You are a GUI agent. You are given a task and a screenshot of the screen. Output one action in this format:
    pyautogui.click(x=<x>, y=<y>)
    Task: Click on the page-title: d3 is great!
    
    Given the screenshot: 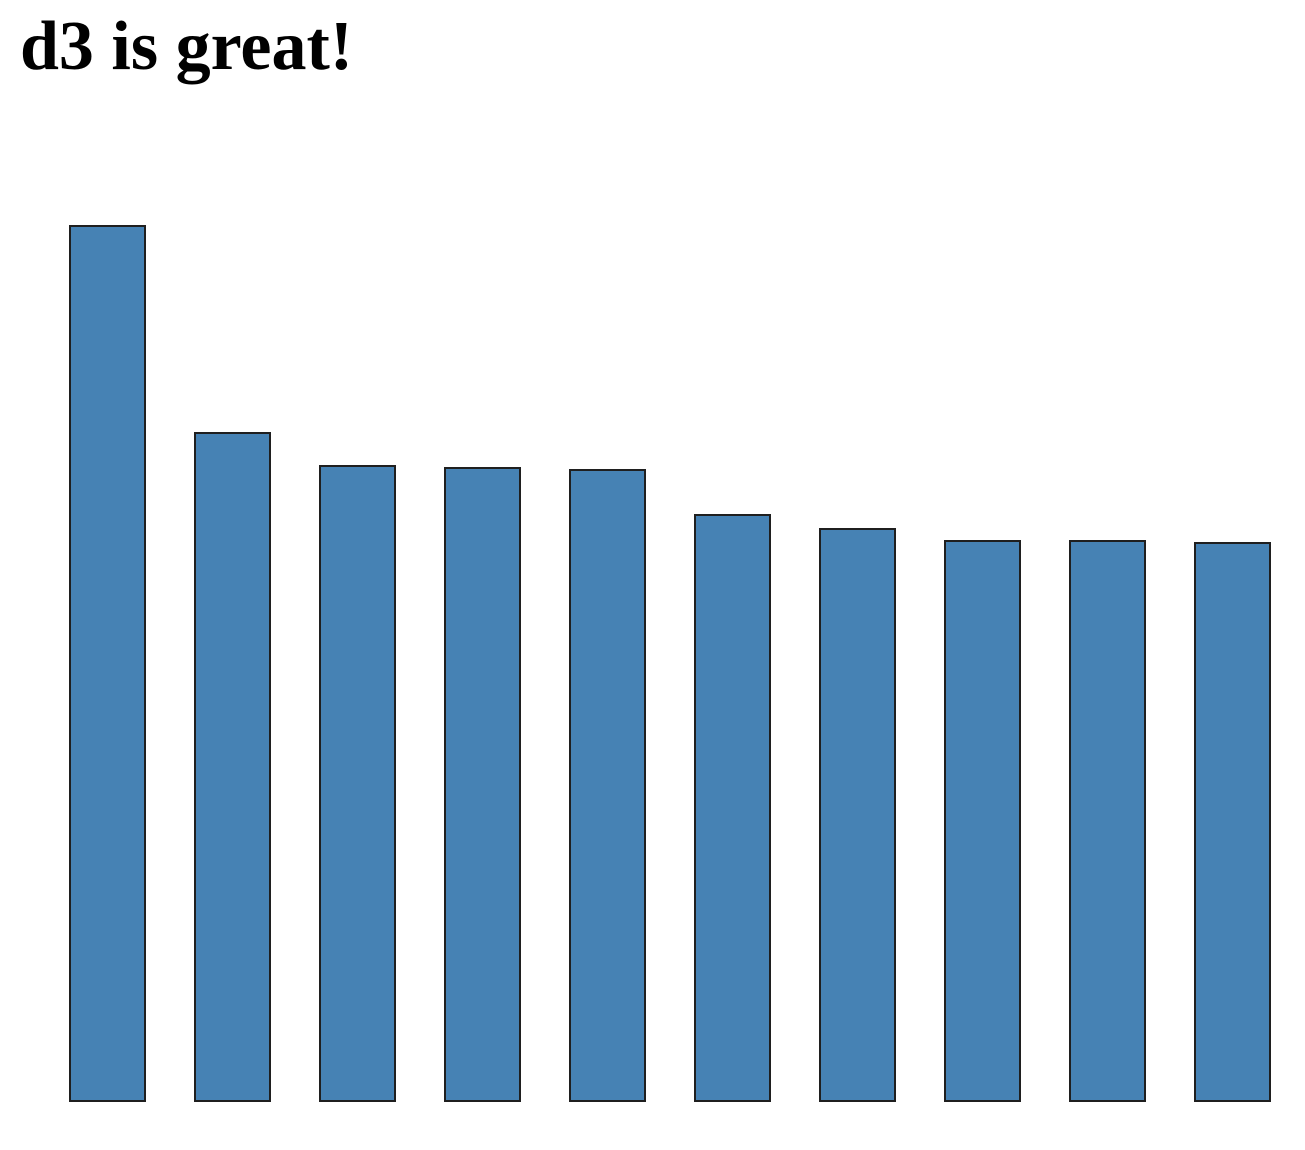 What is the action you would take?
    pyautogui.click(x=187, y=46)
    